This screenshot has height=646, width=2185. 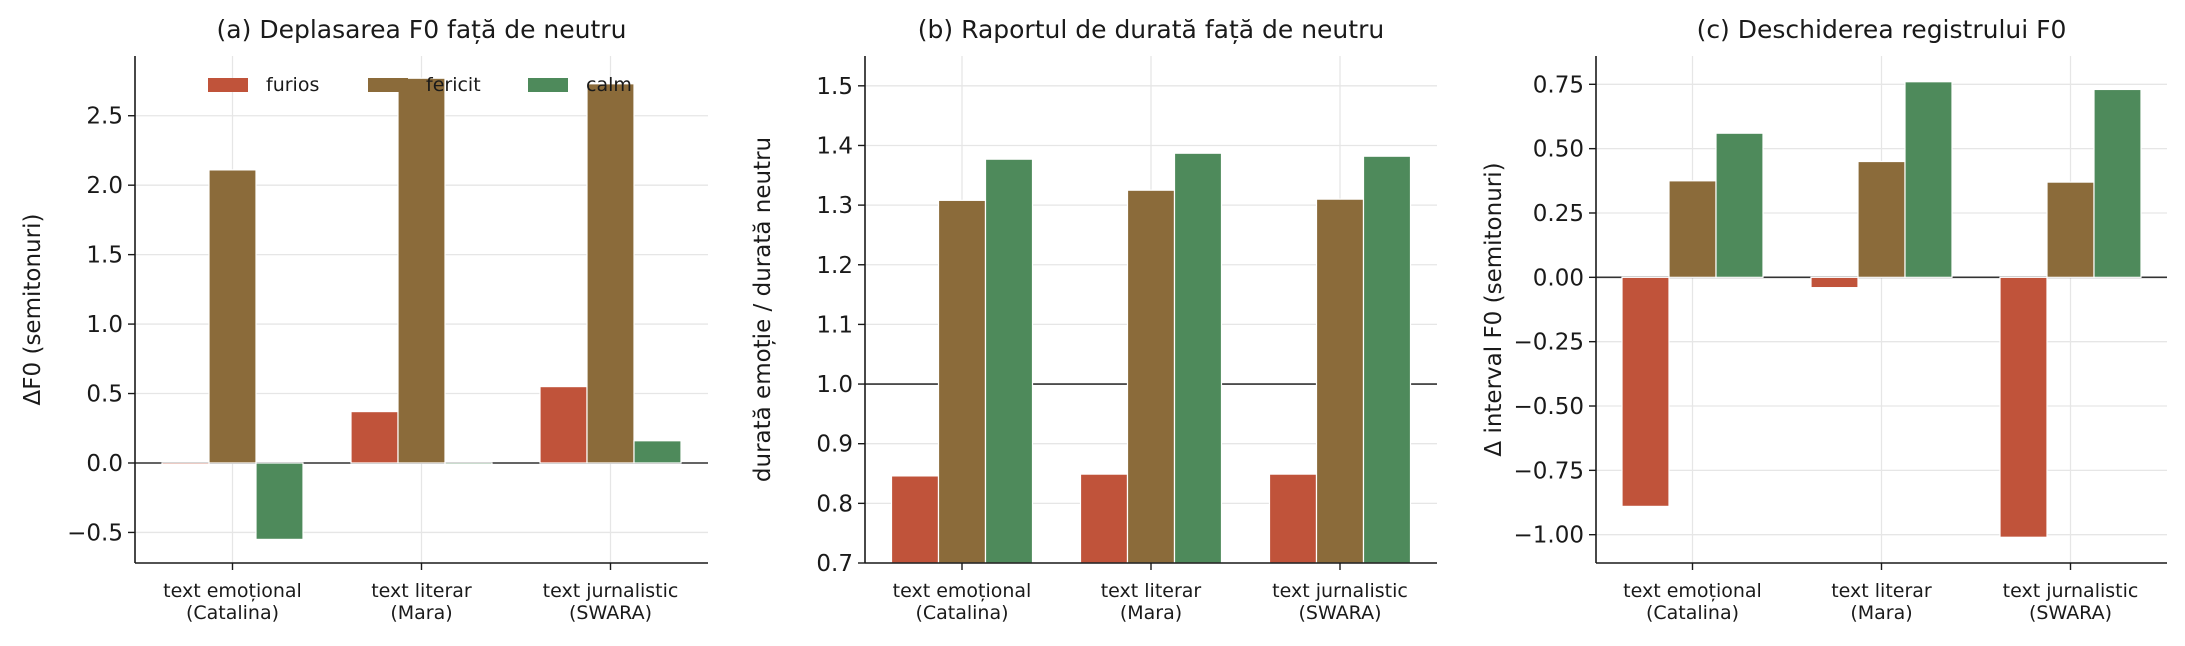 What do you see at coordinates (1558, 150) in the screenshot?
I see `y-tick-label: 0.50` at bounding box center [1558, 150].